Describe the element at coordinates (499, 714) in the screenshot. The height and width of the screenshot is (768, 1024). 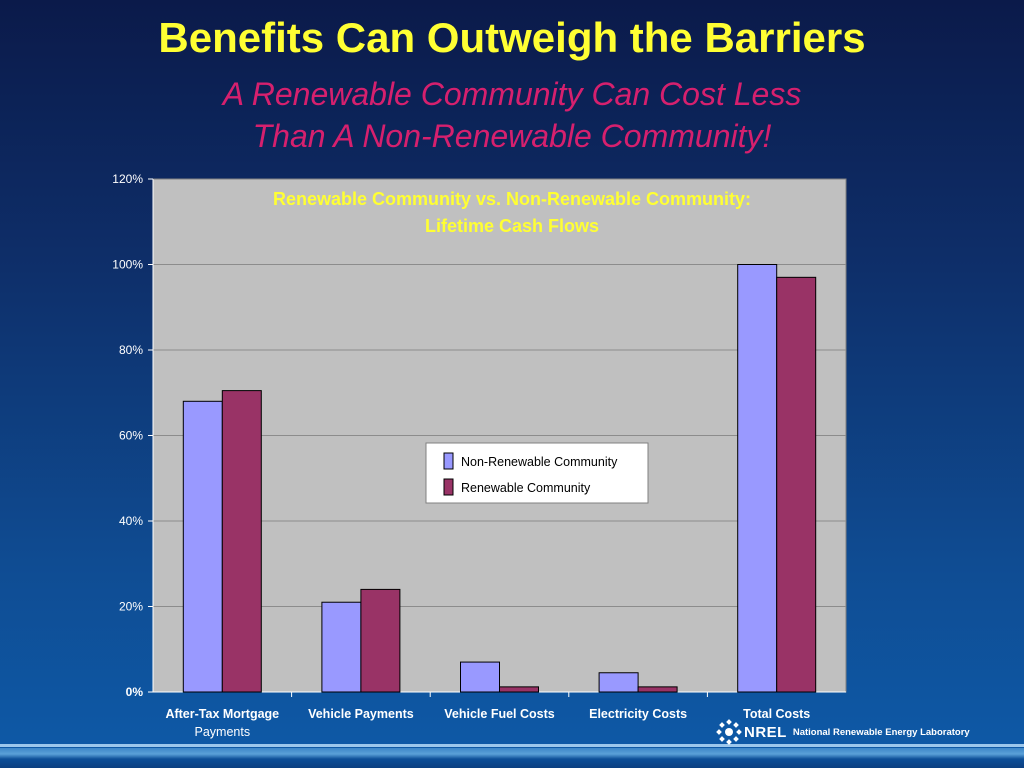
I see `x-tick-label: Vehicle Fuel Costs` at that location.